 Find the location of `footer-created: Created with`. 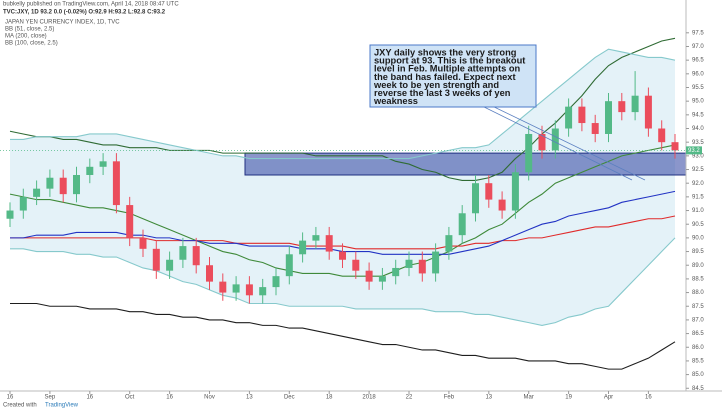

footer-created: Created with is located at coordinates (20, 406).